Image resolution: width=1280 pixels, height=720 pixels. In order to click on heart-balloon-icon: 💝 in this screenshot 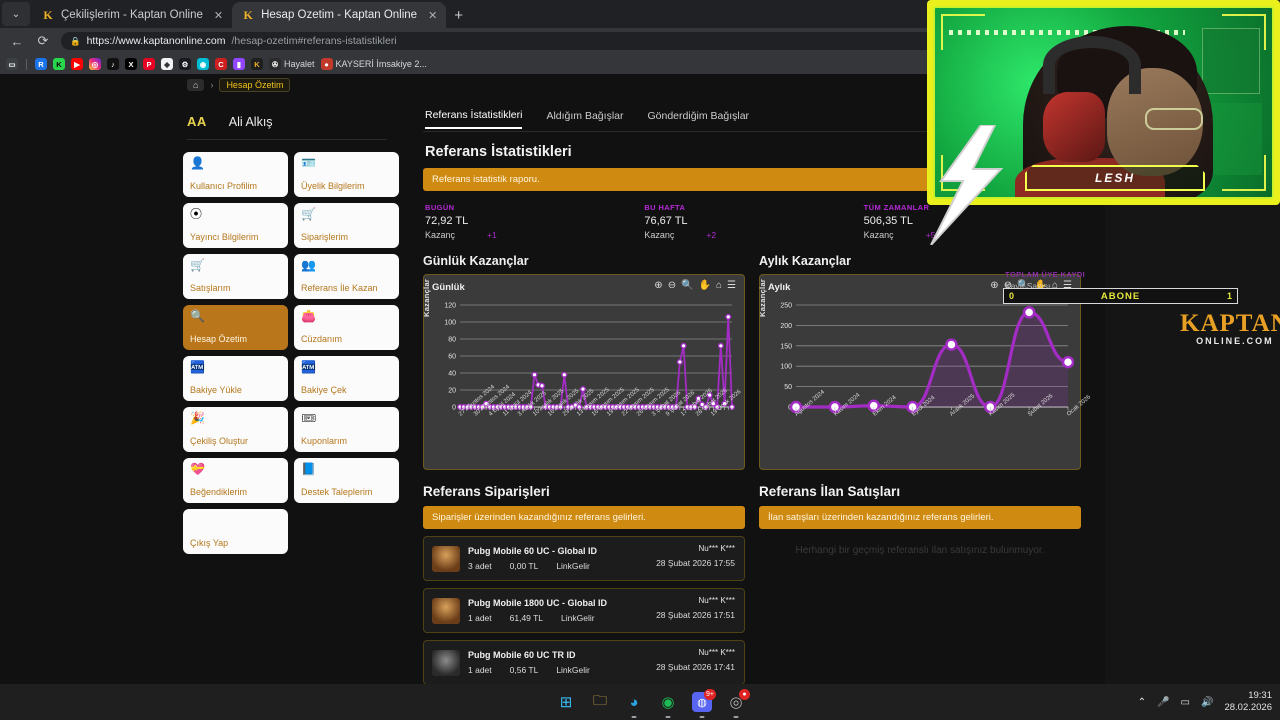, I will do `click(197, 469)`.